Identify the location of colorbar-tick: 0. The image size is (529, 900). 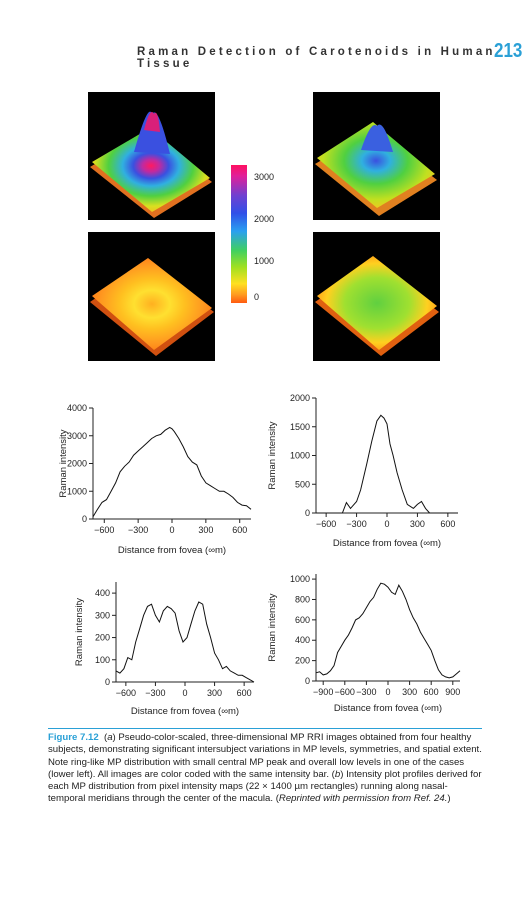
(257, 297).